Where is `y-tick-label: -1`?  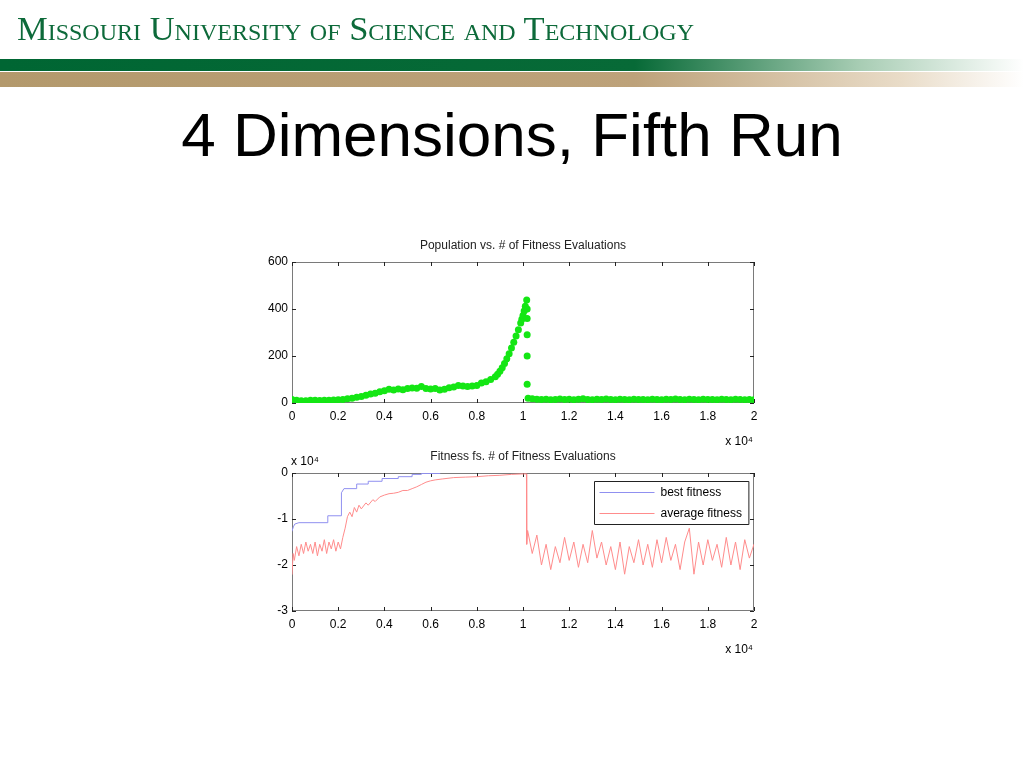 y-tick-label: -1 is located at coordinates (283, 518).